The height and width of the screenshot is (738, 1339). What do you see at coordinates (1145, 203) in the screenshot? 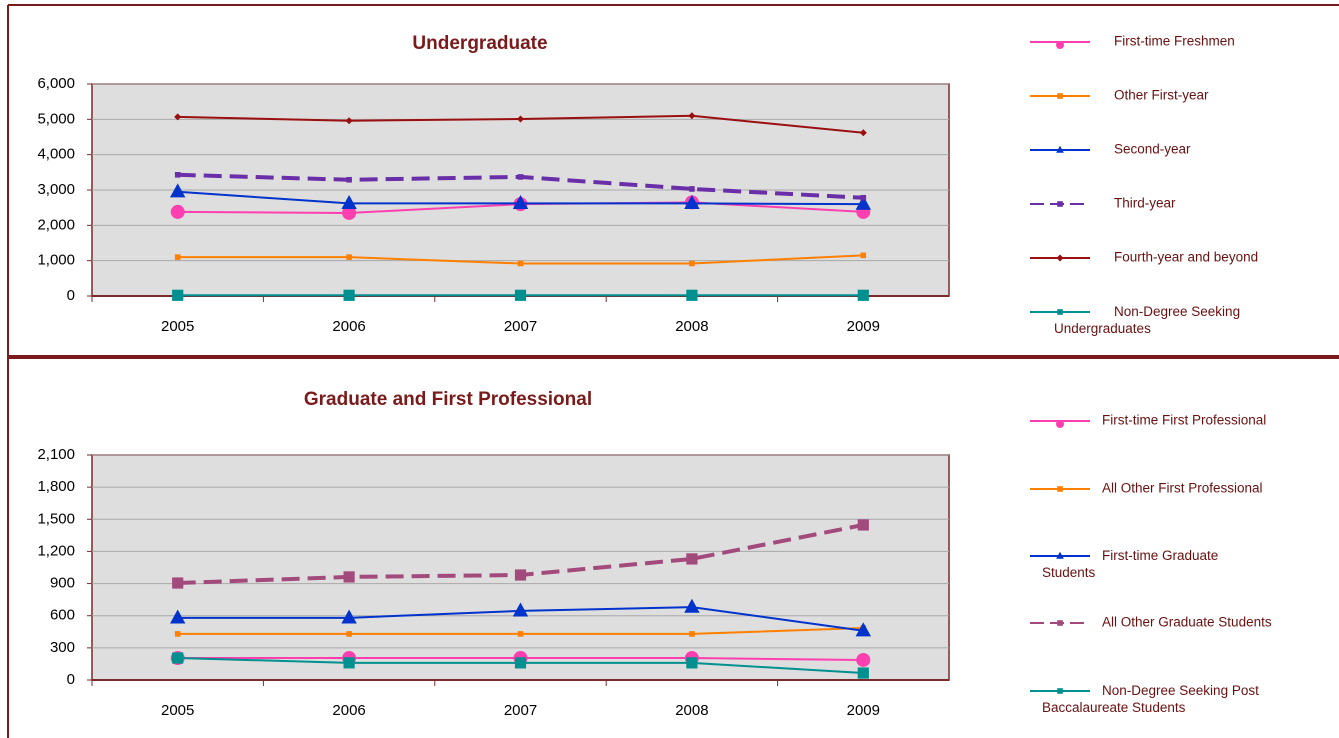
I see `legend-label: Third-year` at bounding box center [1145, 203].